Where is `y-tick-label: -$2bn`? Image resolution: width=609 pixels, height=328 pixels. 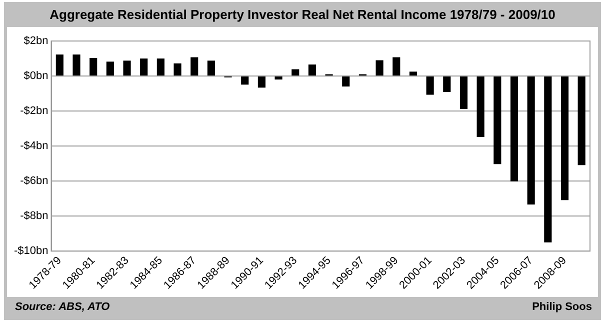
y-tick-label: -$2bn is located at coordinates (34, 111).